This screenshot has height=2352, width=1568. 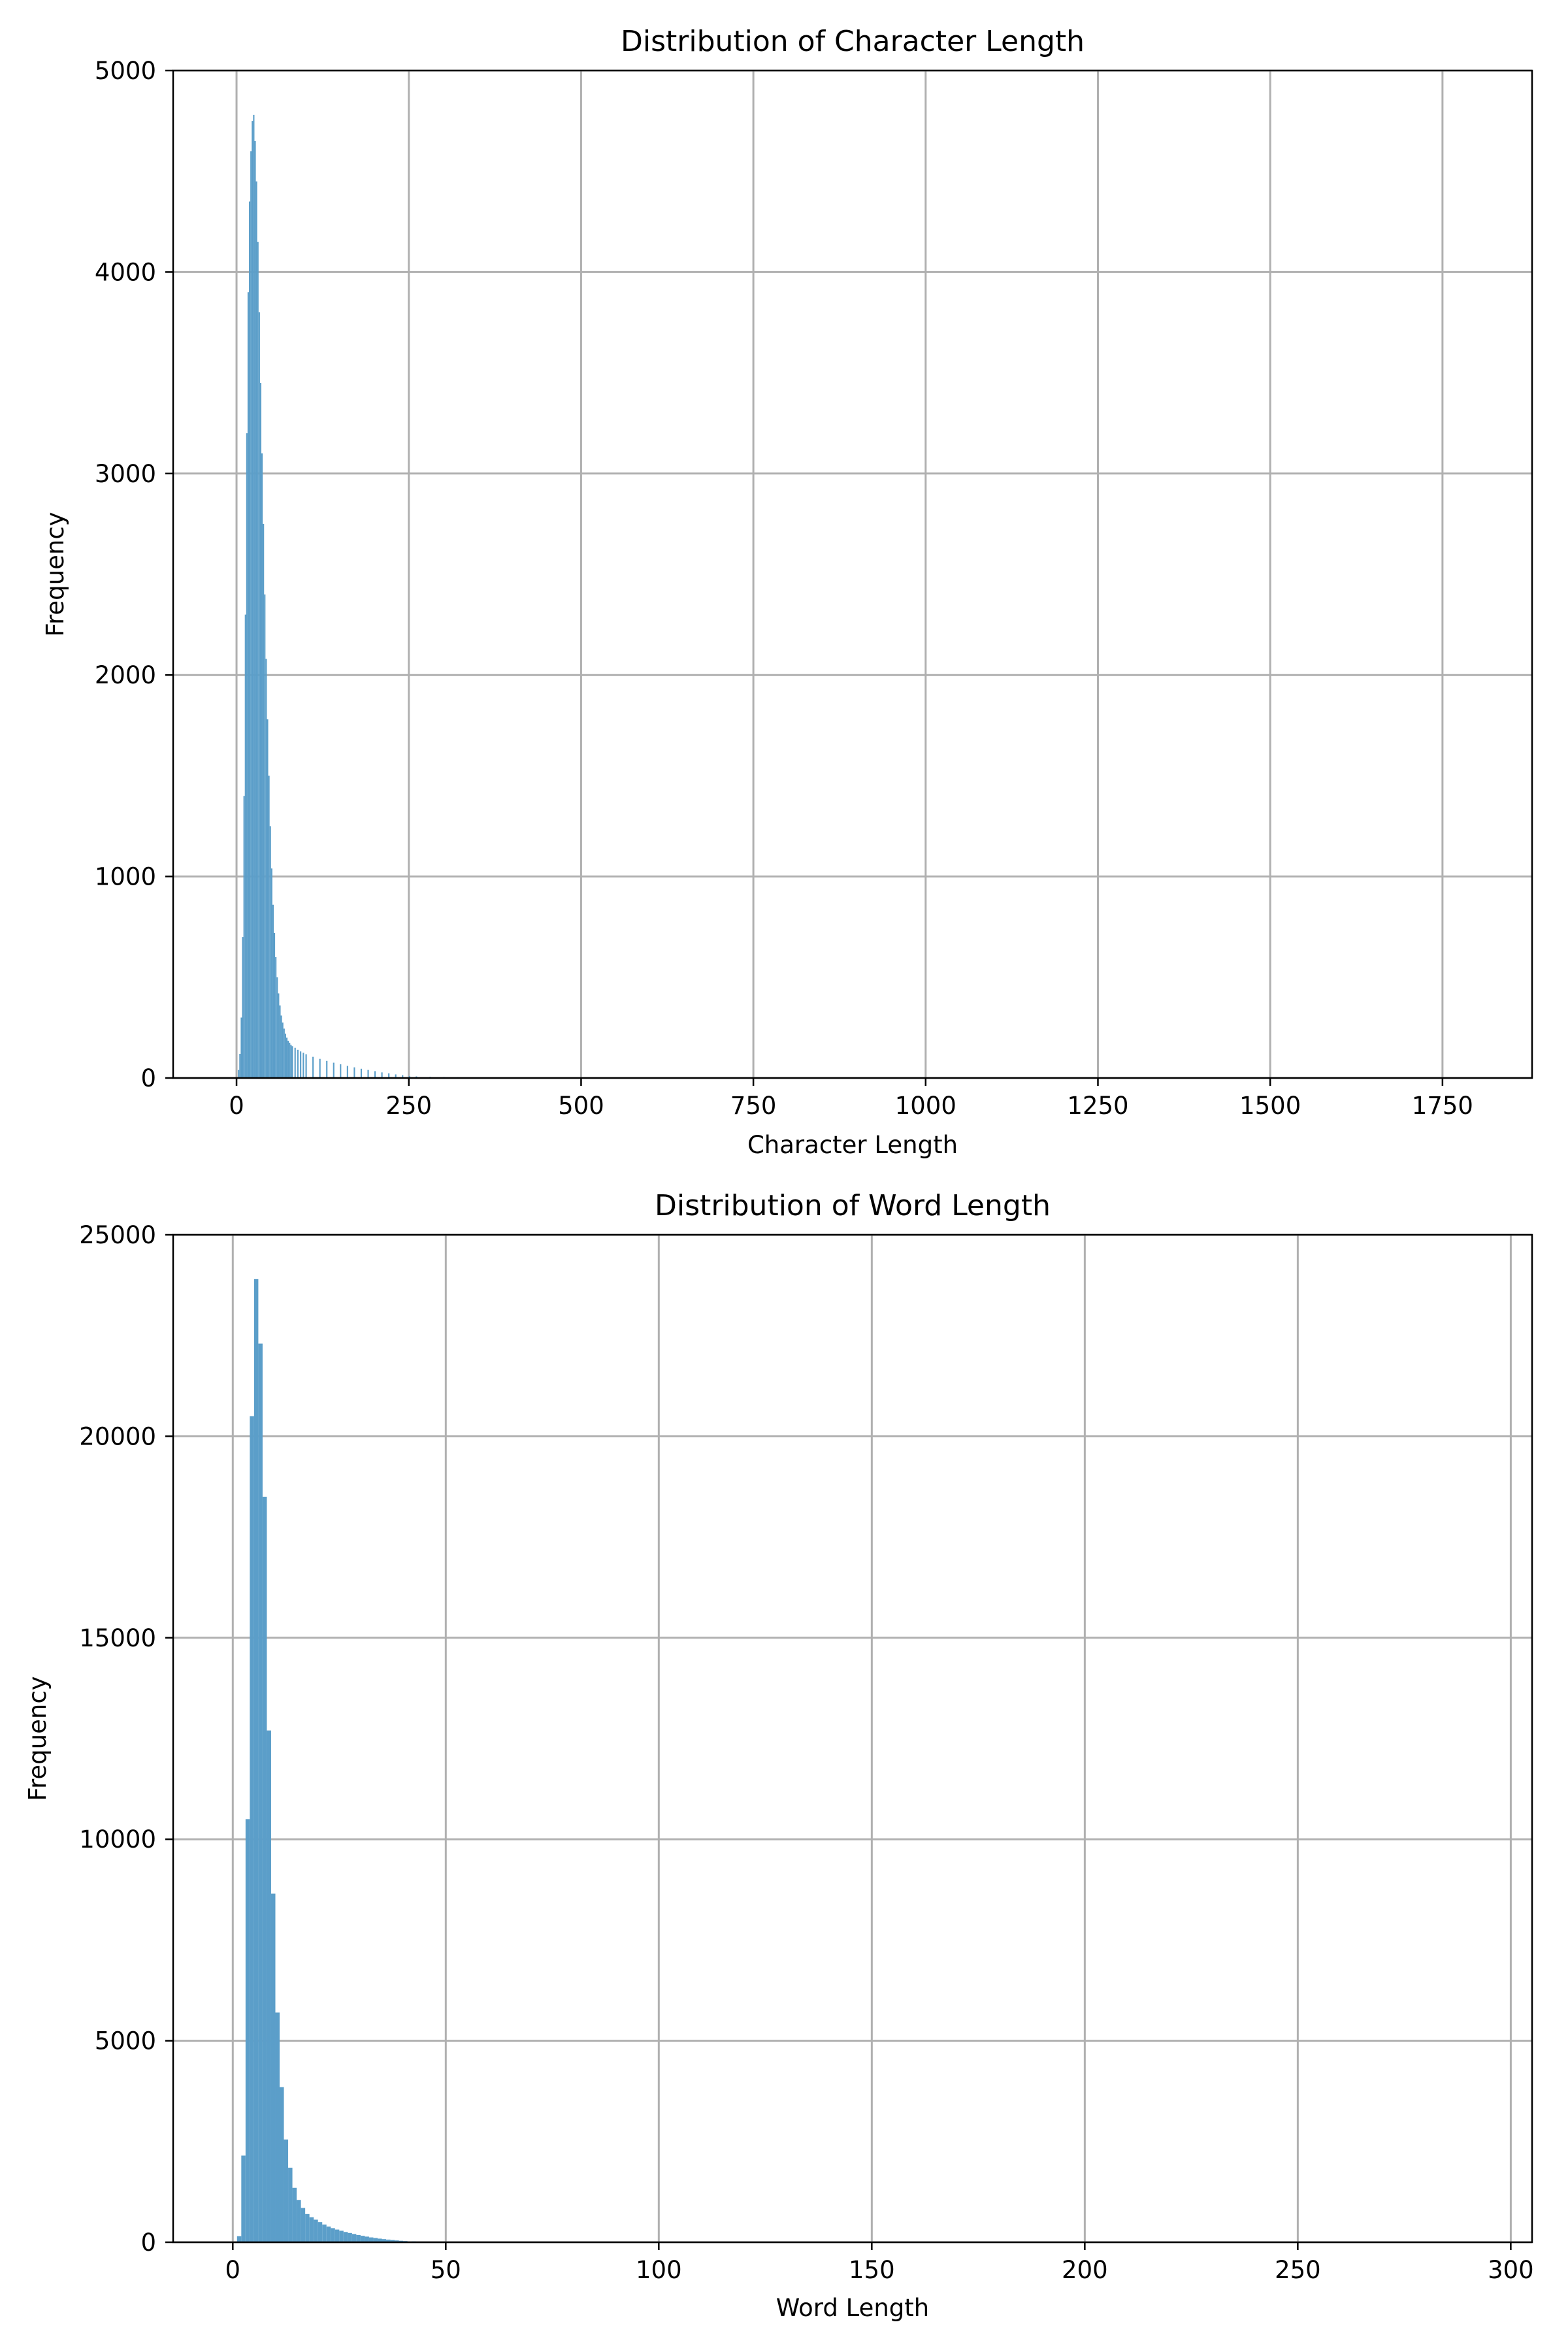 What do you see at coordinates (117, 1235) in the screenshot?
I see `y-tick-label: 25000` at bounding box center [117, 1235].